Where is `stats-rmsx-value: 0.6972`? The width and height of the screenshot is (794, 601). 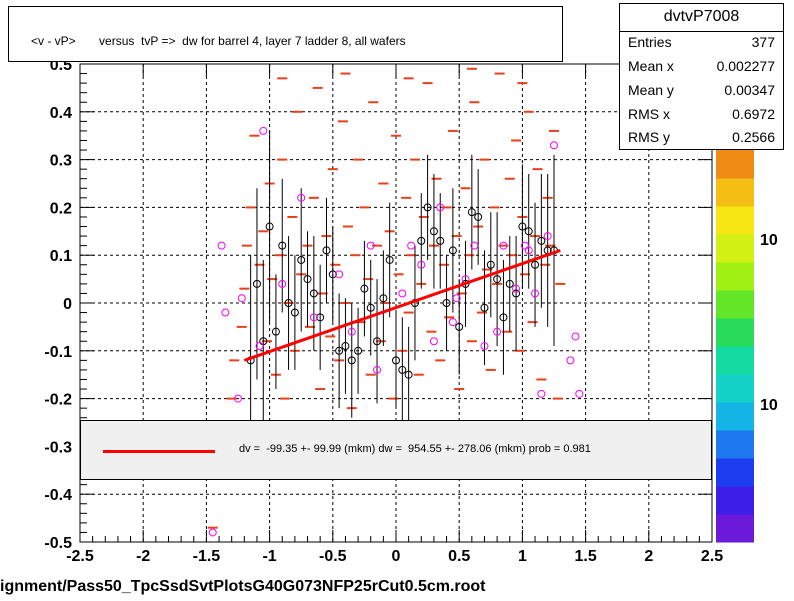 stats-rmsx-value: 0.6972 is located at coordinates (753, 114).